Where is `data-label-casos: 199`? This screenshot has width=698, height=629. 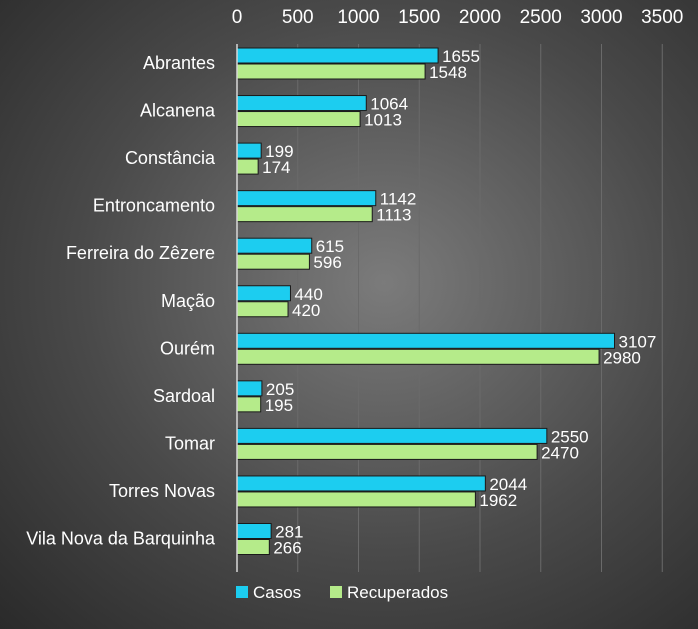
data-label-casos: 199 is located at coordinates (279, 151).